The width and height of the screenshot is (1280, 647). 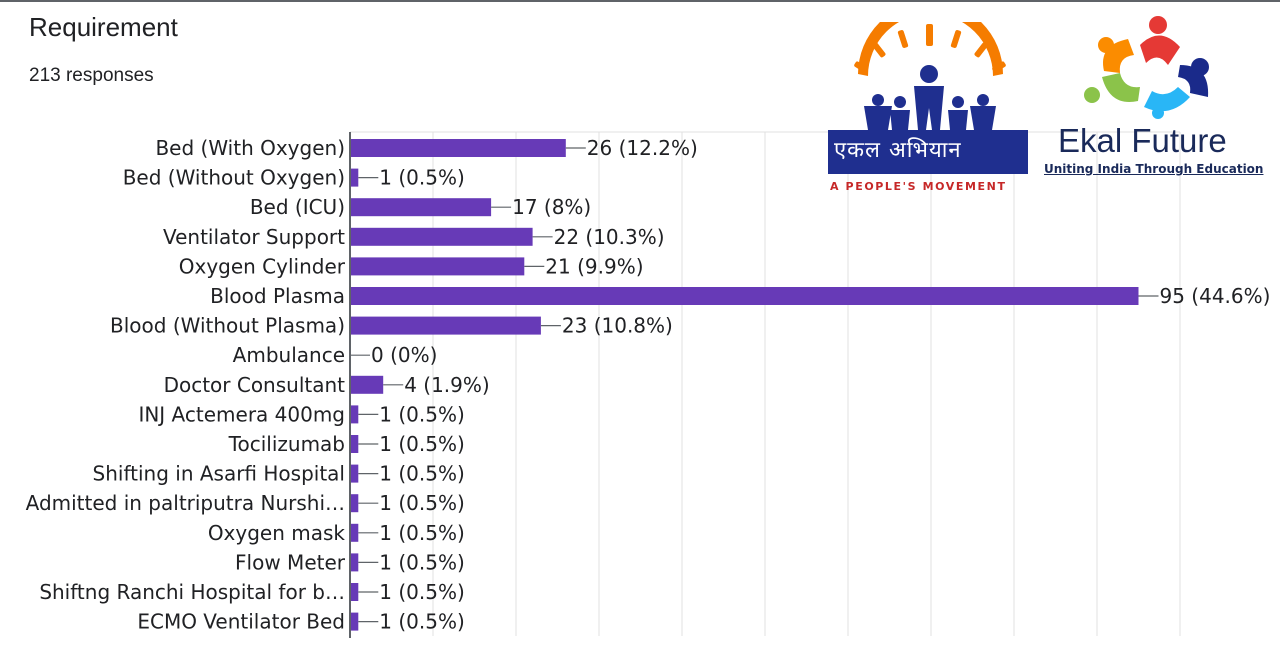 What do you see at coordinates (1142, 140) in the screenshot?
I see `logo-name: Ekal Future` at bounding box center [1142, 140].